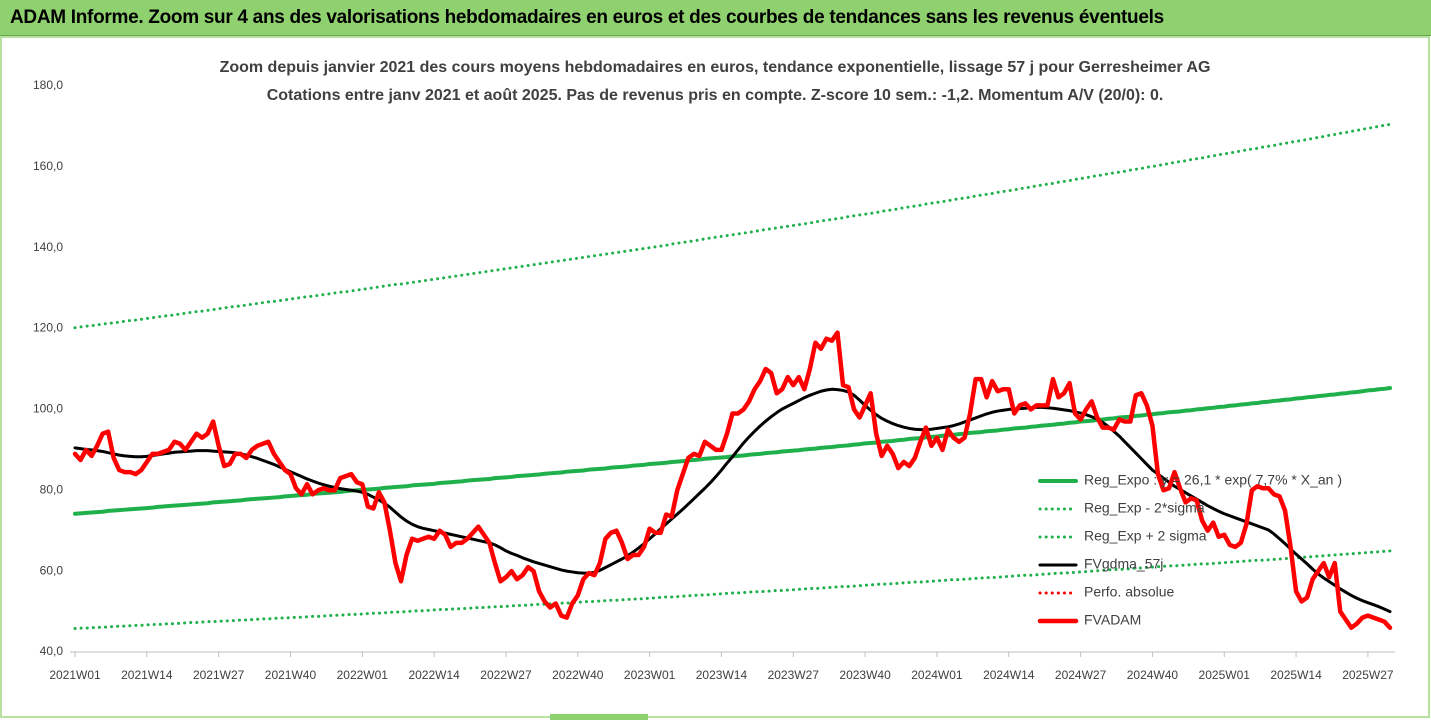 This screenshot has width=1431, height=720. What do you see at coordinates (75, 675) in the screenshot?
I see `x-tick-label: 2021W01` at bounding box center [75, 675].